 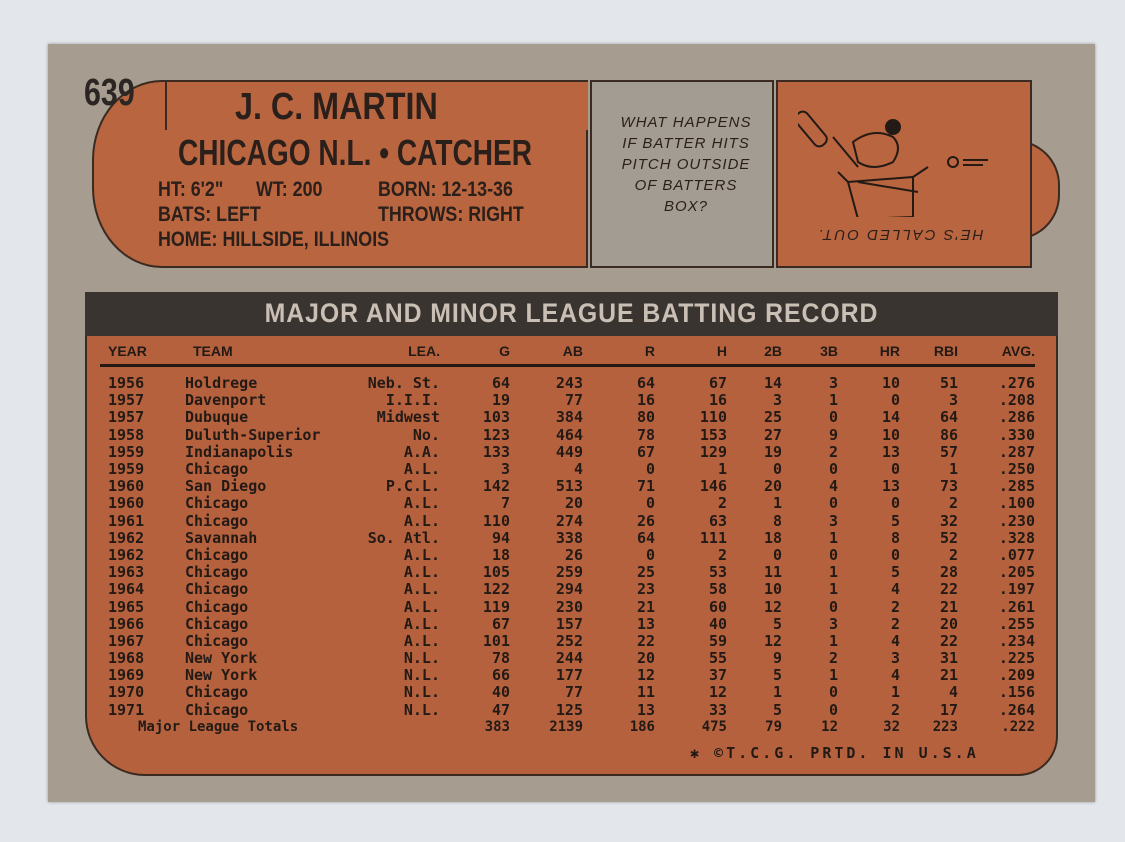 What do you see at coordinates (714, 726) in the screenshot?
I see `totals-cell: 475` at bounding box center [714, 726].